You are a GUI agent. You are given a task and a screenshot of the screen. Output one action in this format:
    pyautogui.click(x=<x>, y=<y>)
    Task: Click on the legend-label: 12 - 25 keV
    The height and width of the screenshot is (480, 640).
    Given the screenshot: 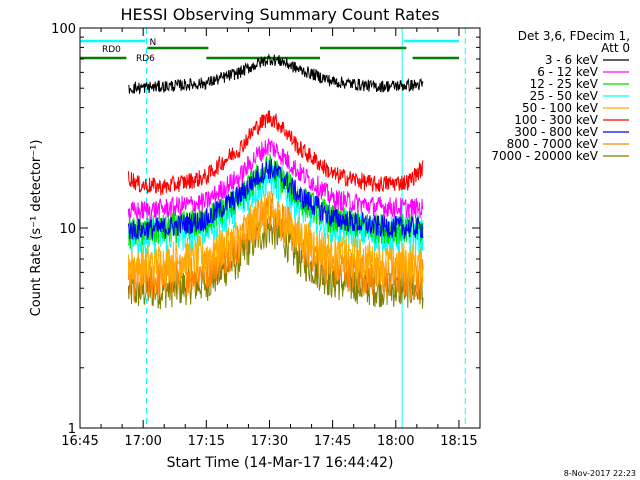 What is the action you would take?
    pyautogui.click(x=564, y=84)
    